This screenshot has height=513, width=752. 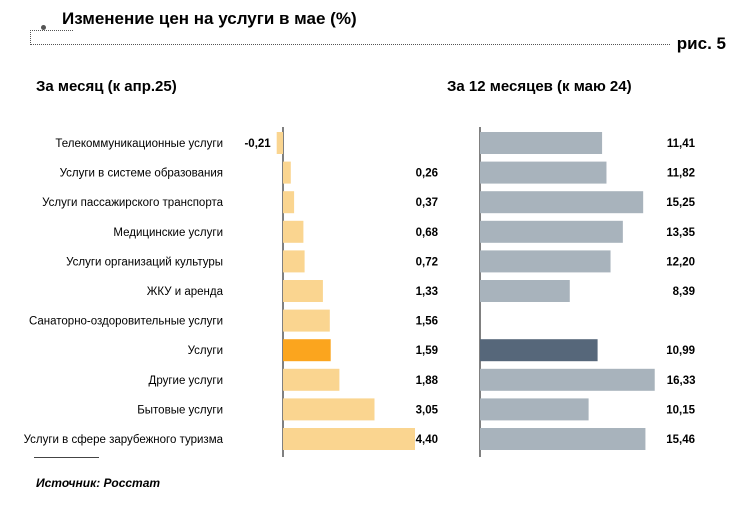 What do you see at coordinates (680, 203) in the screenshot?
I see `right-value-label: 15,25` at bounding box center [680, 203].